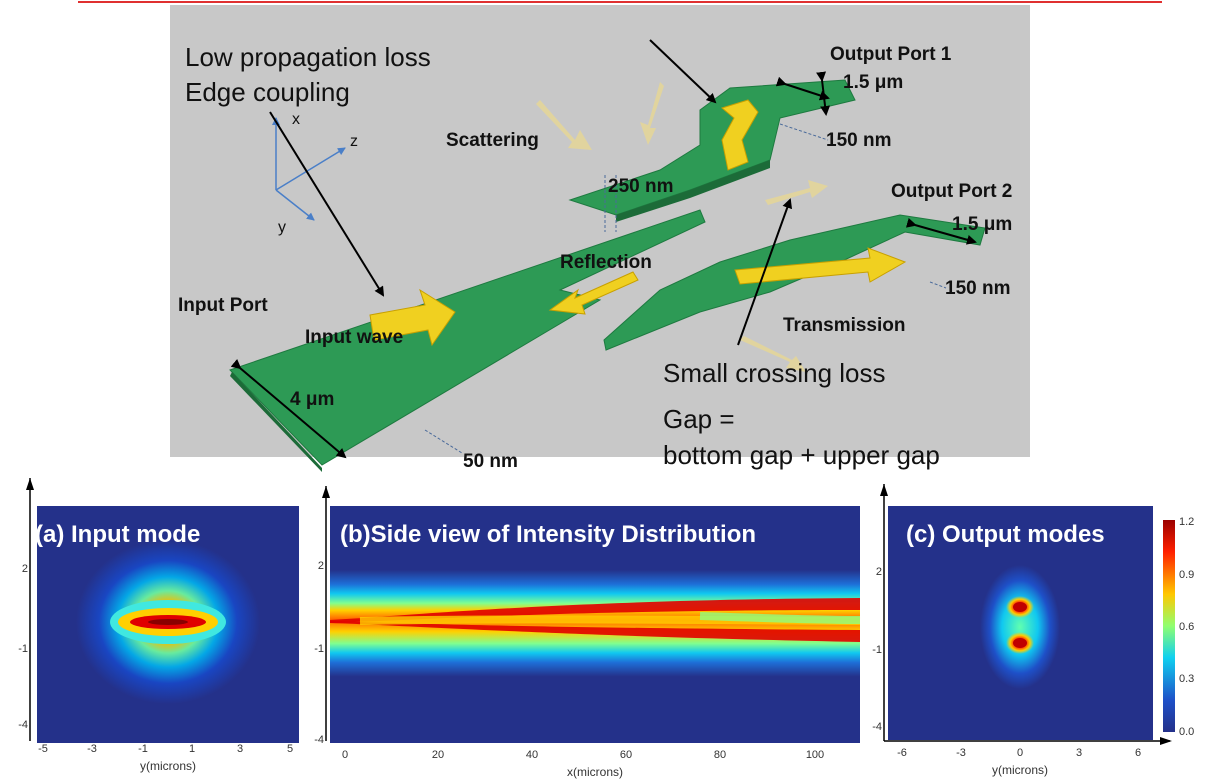 This screenshot has width=1220, height=781. Describe the element at coordinates (699, 419) in the screenshot. I see `label-gap-line1: Gap =` at that location.